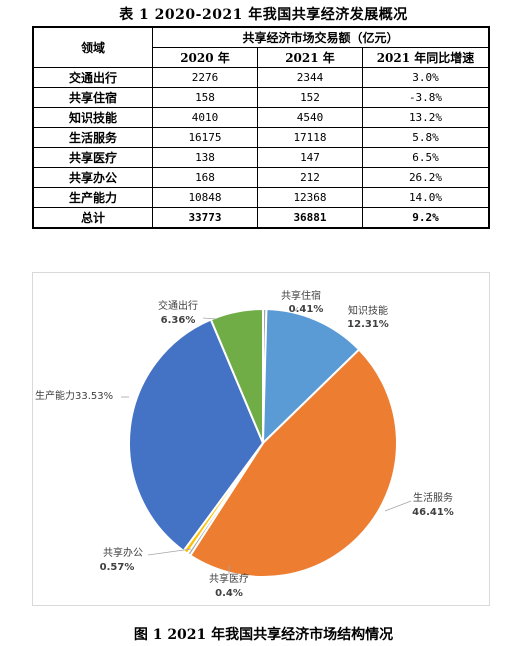 This screenshot has width=527, height=646. I want to click on cell-2021: 147, so click(310, 157).